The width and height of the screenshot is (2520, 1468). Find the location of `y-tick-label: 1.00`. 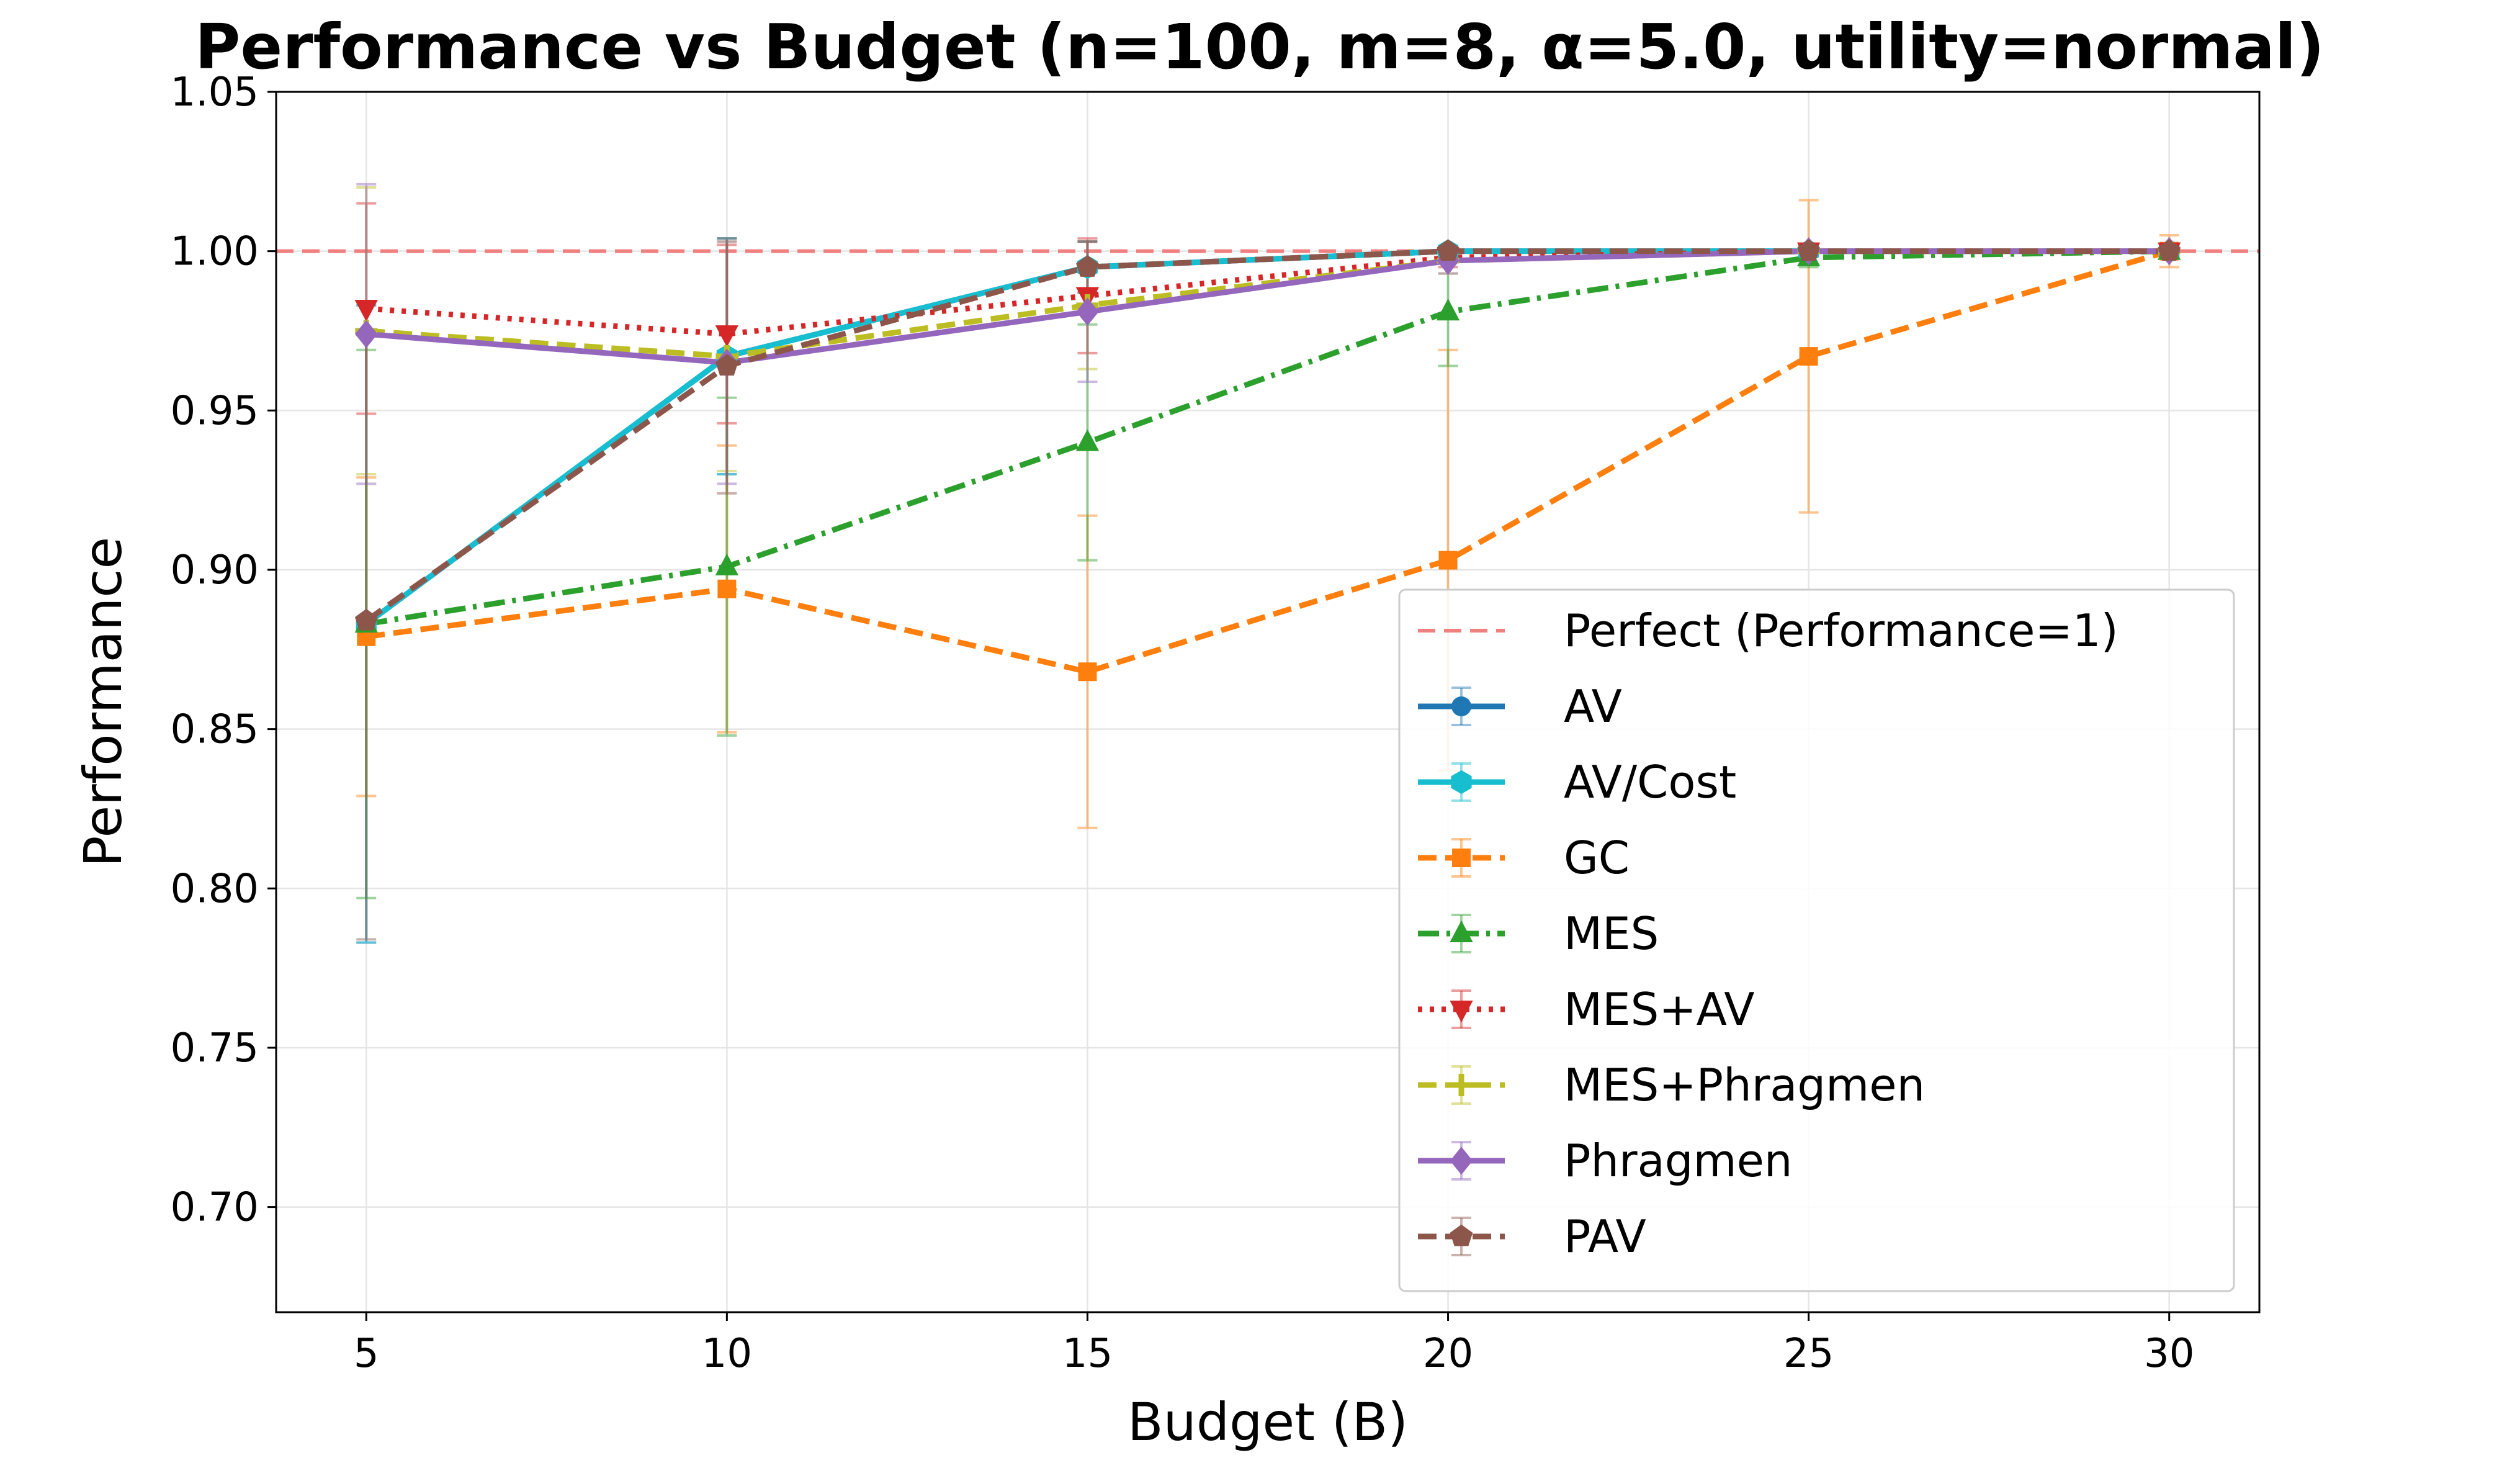

y-tick-label: 1.00 is located at coordinates (215, 252).